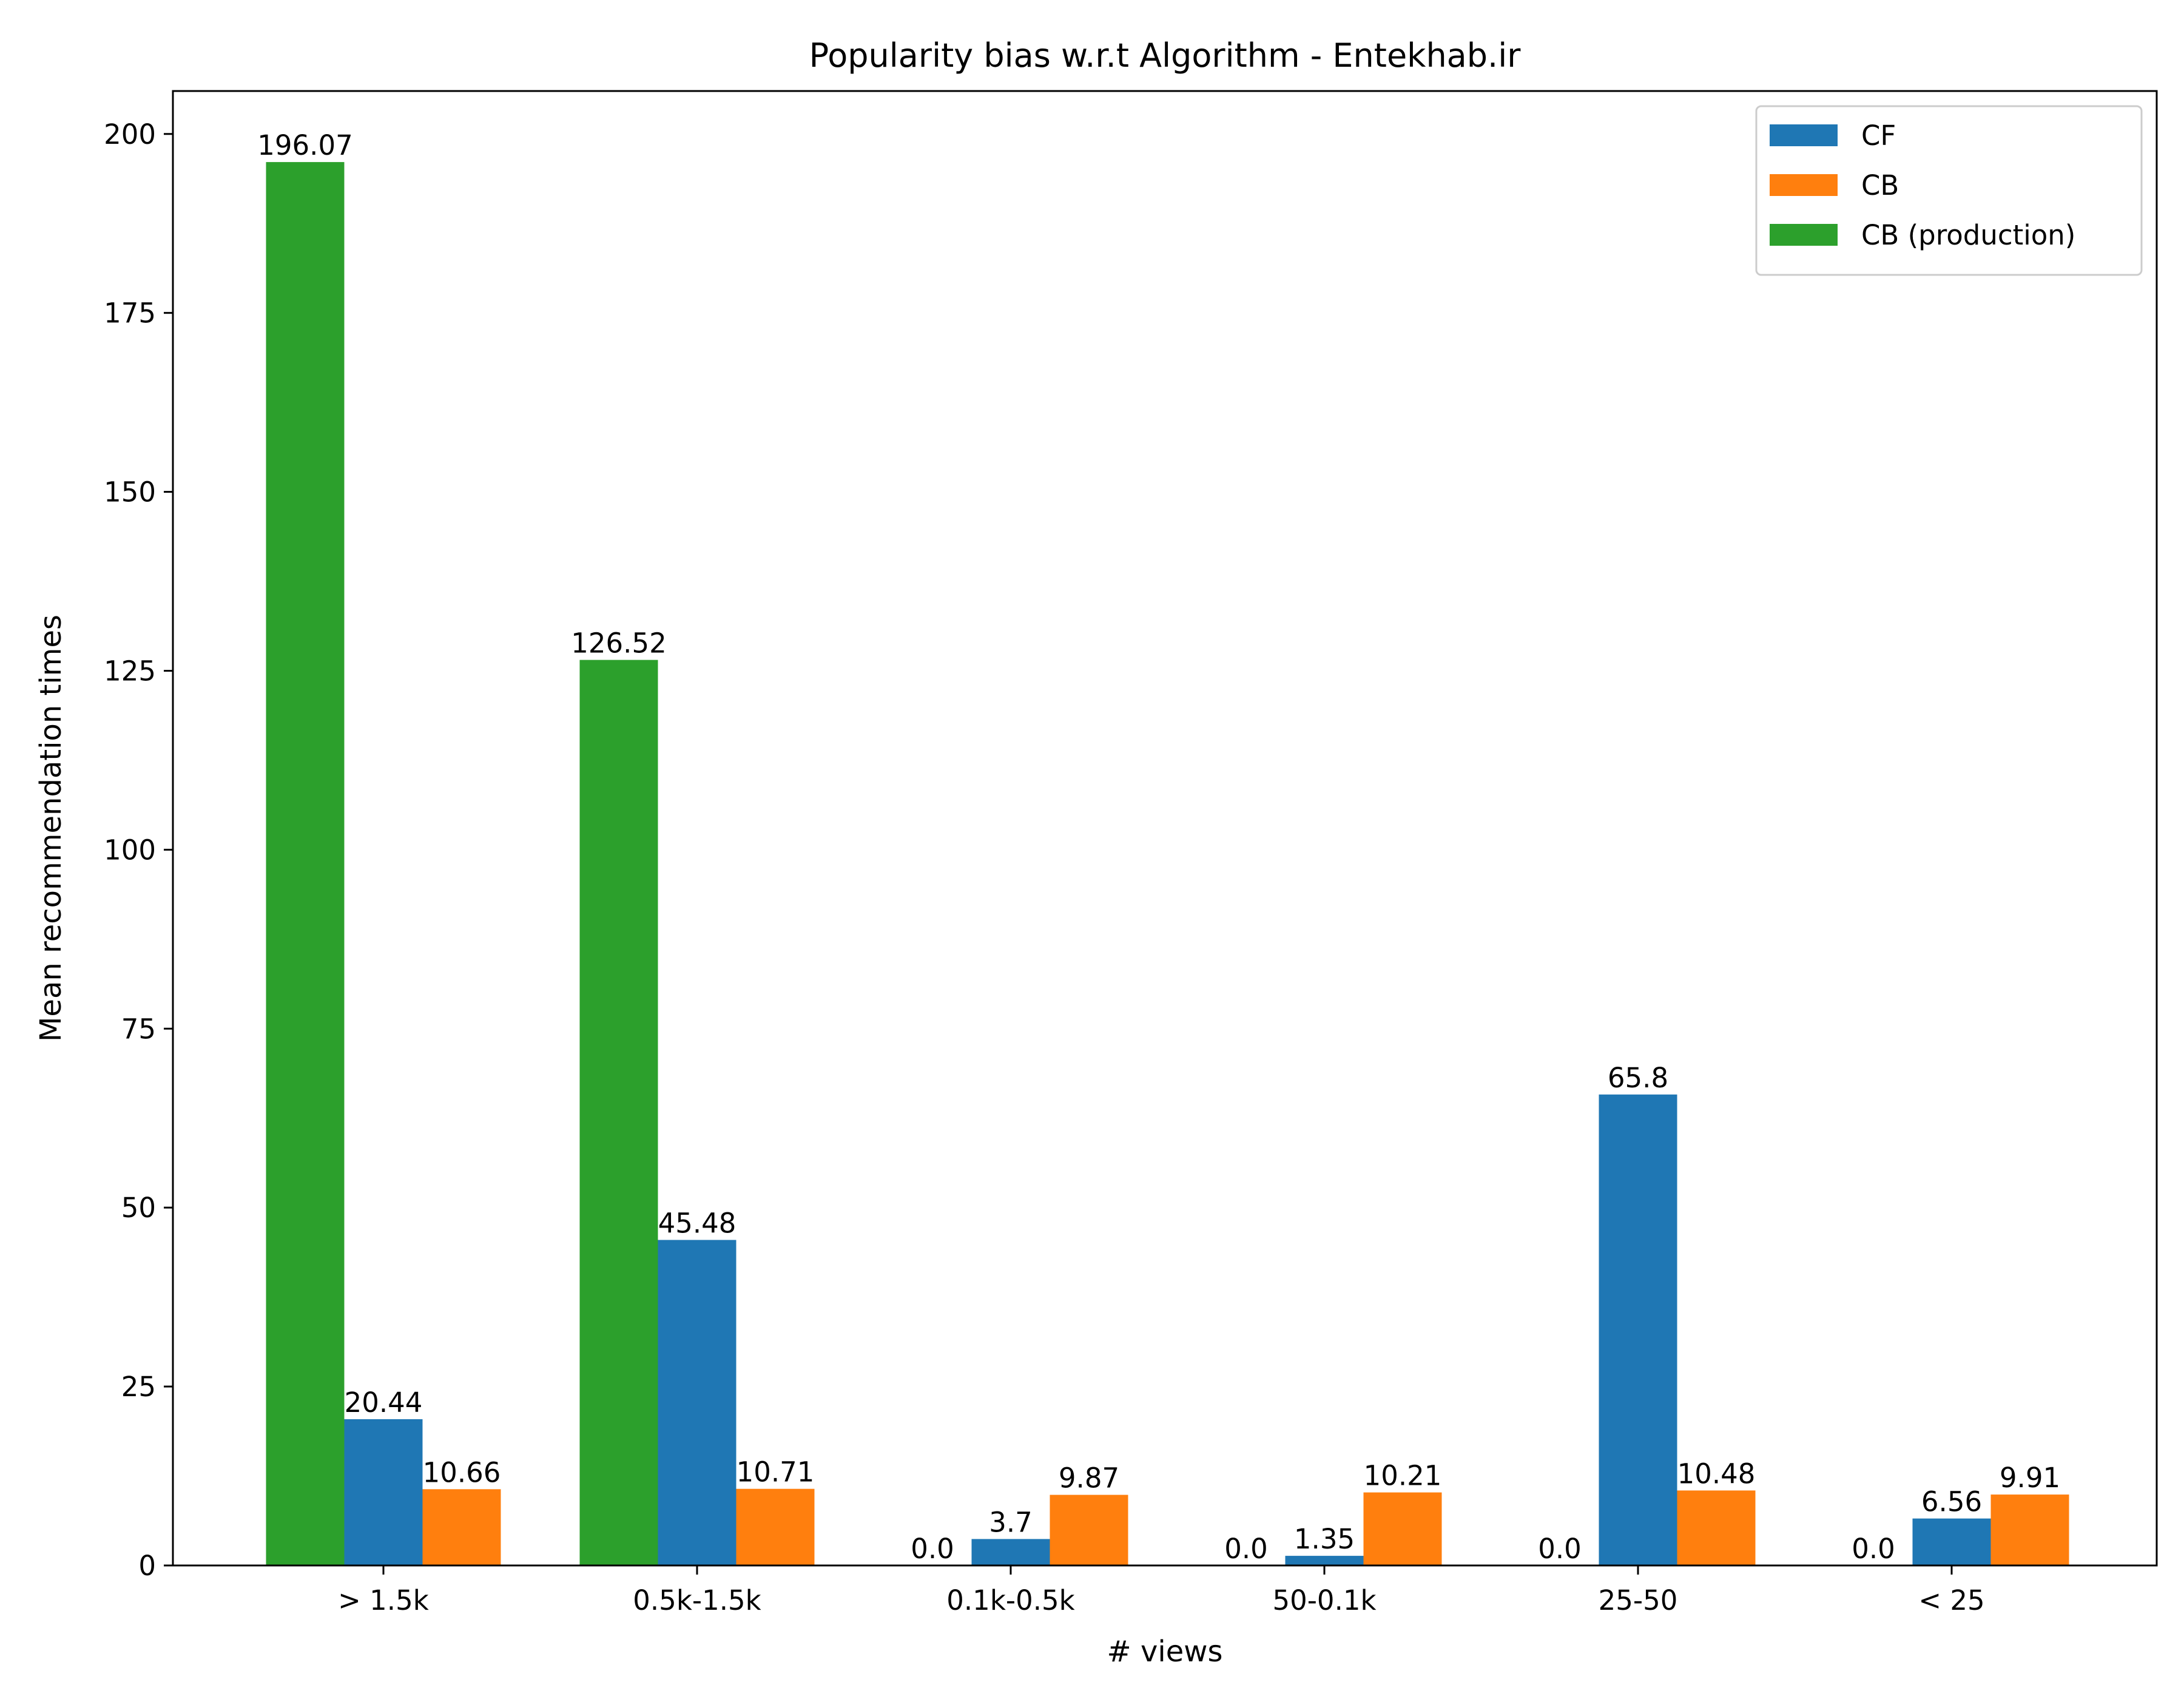 Image resolution: width=2184 pixels, height=1702 pixels. What do you see at coordinates (1011, 1522) in the screenshot?
I see `bar-value-label: 3.7` at bounding box center [1011, 1522].